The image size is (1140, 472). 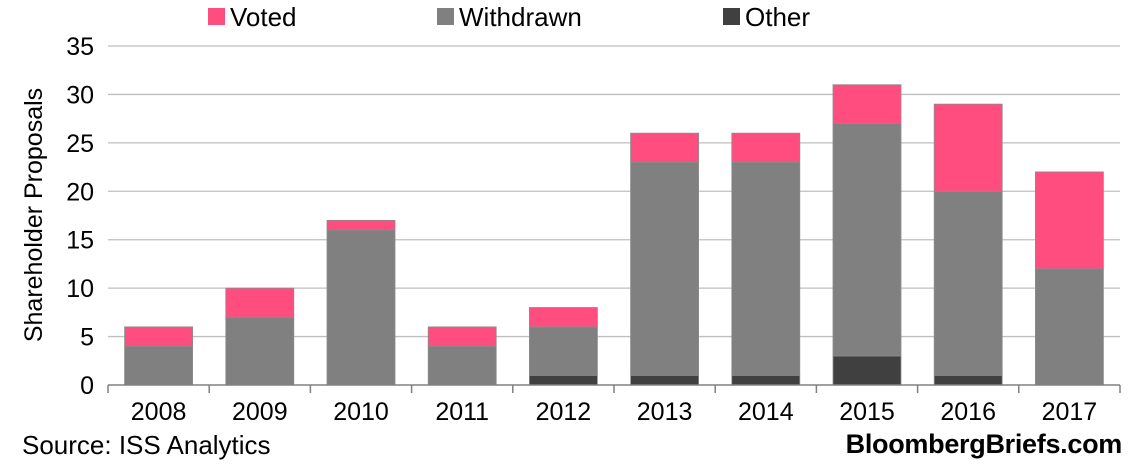 What do you see at coordinates (968, 283) in the screenshot?
I see `bar-segment-withdrawn-2016` at bounding box center [968, 283].